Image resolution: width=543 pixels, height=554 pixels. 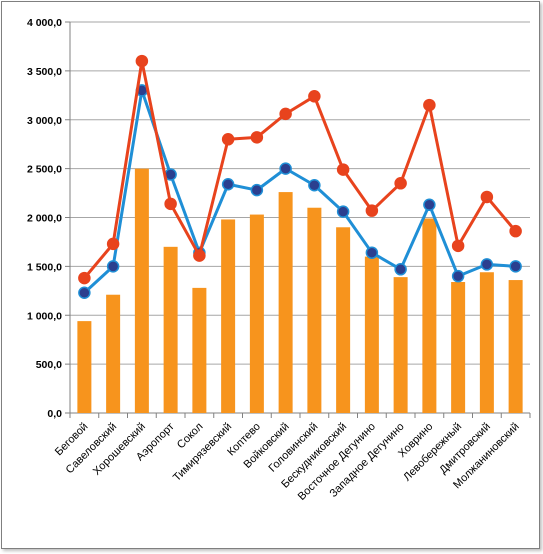 What do you see at coordinates (54, 414) in the screenshot?
I see `y-tick-label: 0,0` at bounding box center [54, 414].